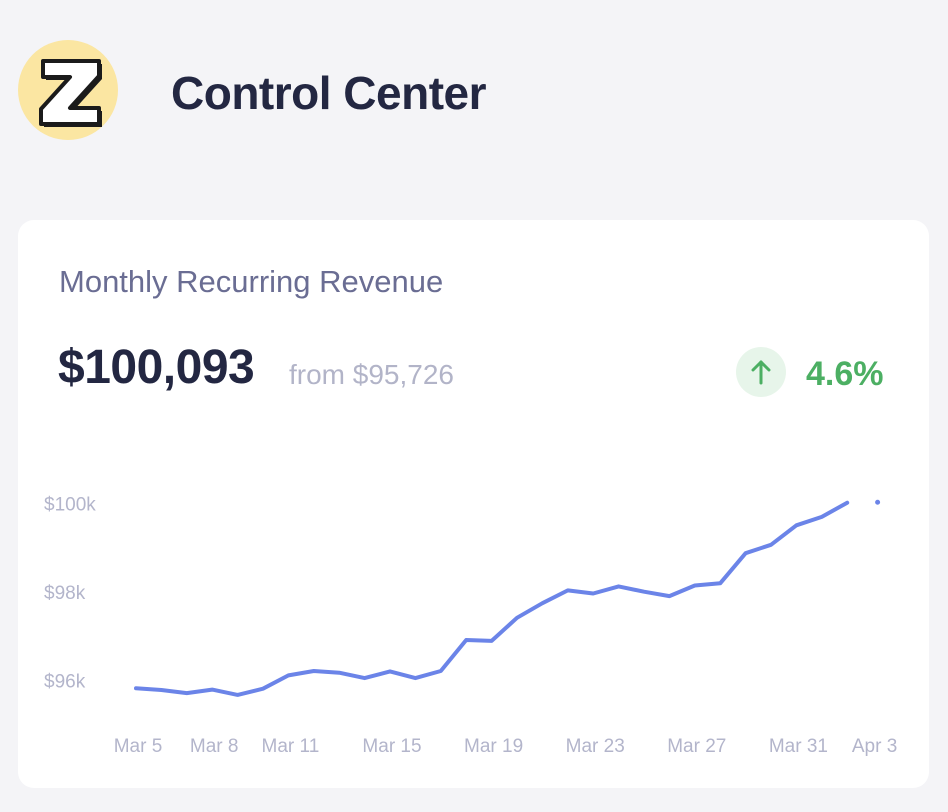 The height and width of the screenshot is (812, 948). What do you see at coordinates (845, 374) in the screenshot?
I see `trend-percentage: 4.6%` at bounding box center [845, 374].